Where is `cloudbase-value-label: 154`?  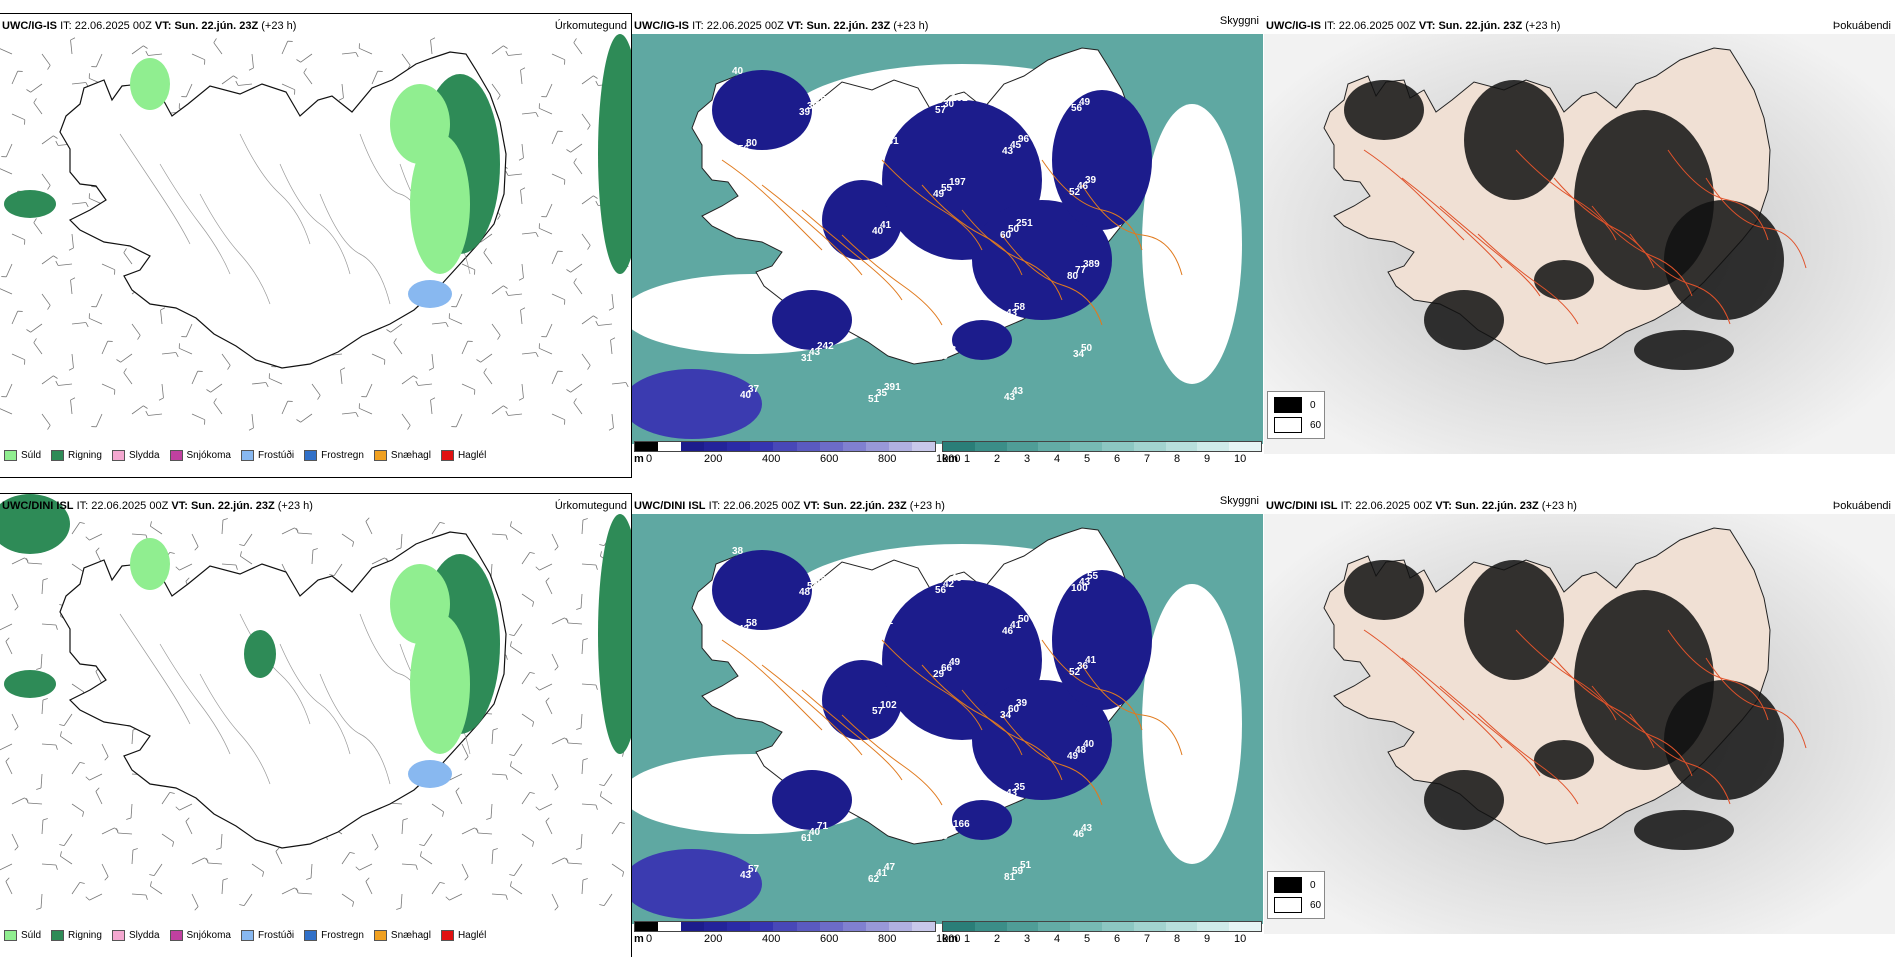
cloudbase-value-label: 154 is located at coordinates (823, 100).